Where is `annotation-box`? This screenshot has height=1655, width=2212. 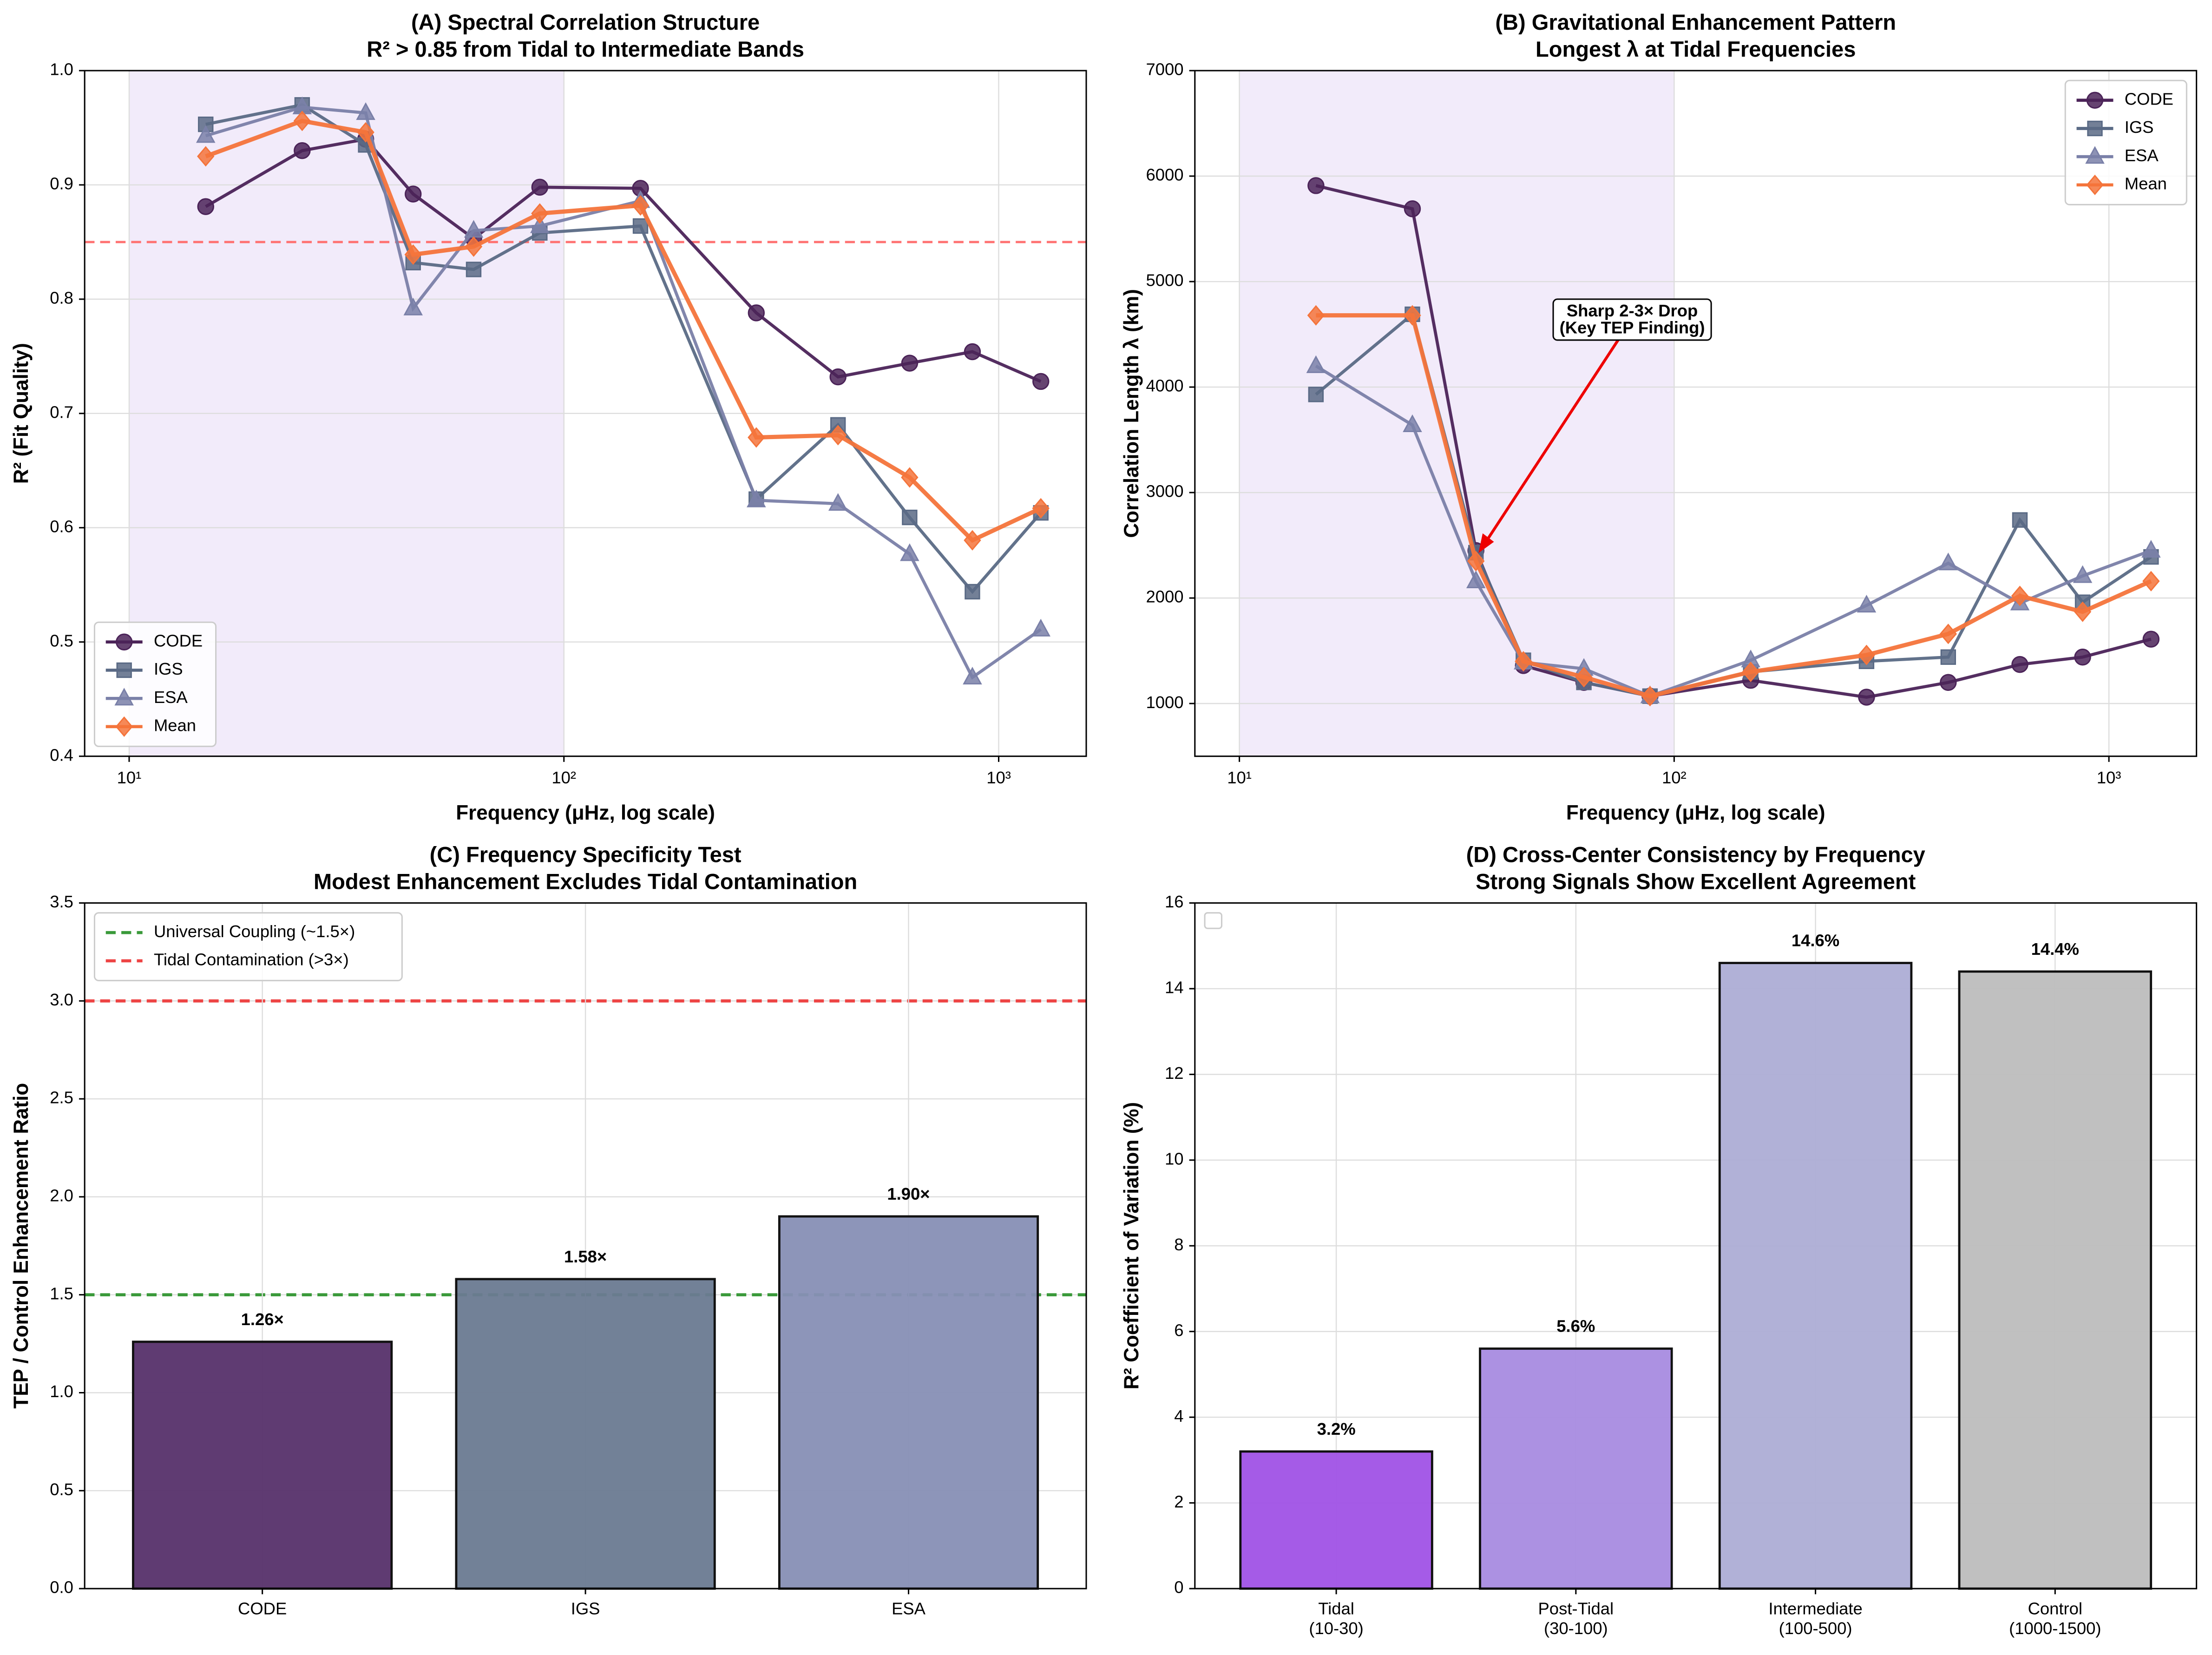 annotation-box is located at coordinates (1632, 319).